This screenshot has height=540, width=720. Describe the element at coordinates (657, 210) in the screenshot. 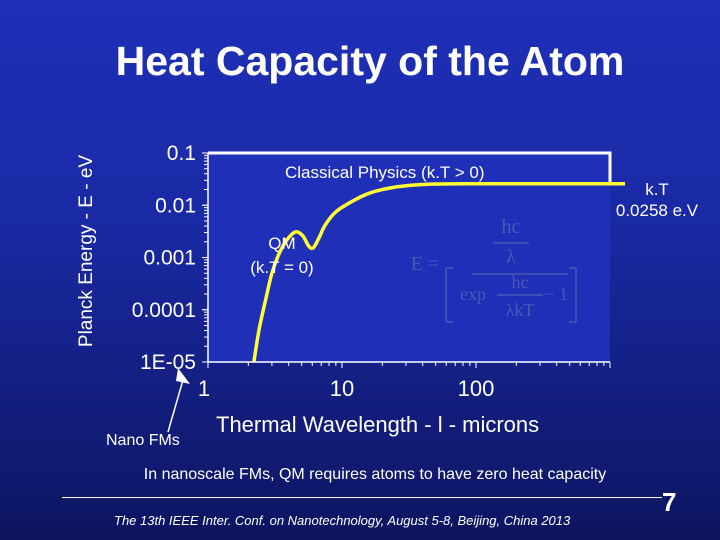

I see `kt-annotation-line2: 0.0258 e.V` at that location.